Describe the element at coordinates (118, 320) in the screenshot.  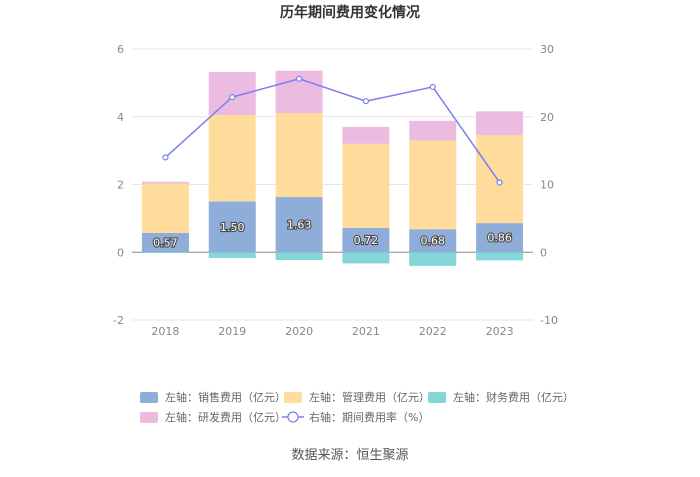
I see `y-left-tick-label: -2` at that location.